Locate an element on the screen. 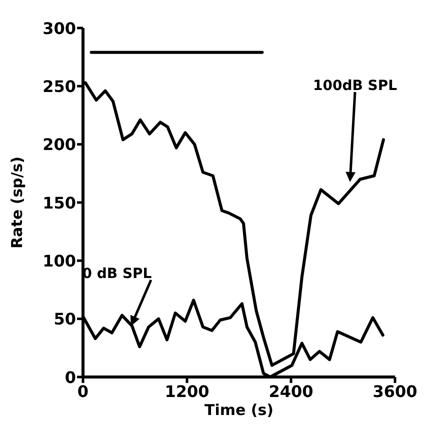 The image size is (424, 433). y-tick-label: 200 is located at coordinates (59, 144).